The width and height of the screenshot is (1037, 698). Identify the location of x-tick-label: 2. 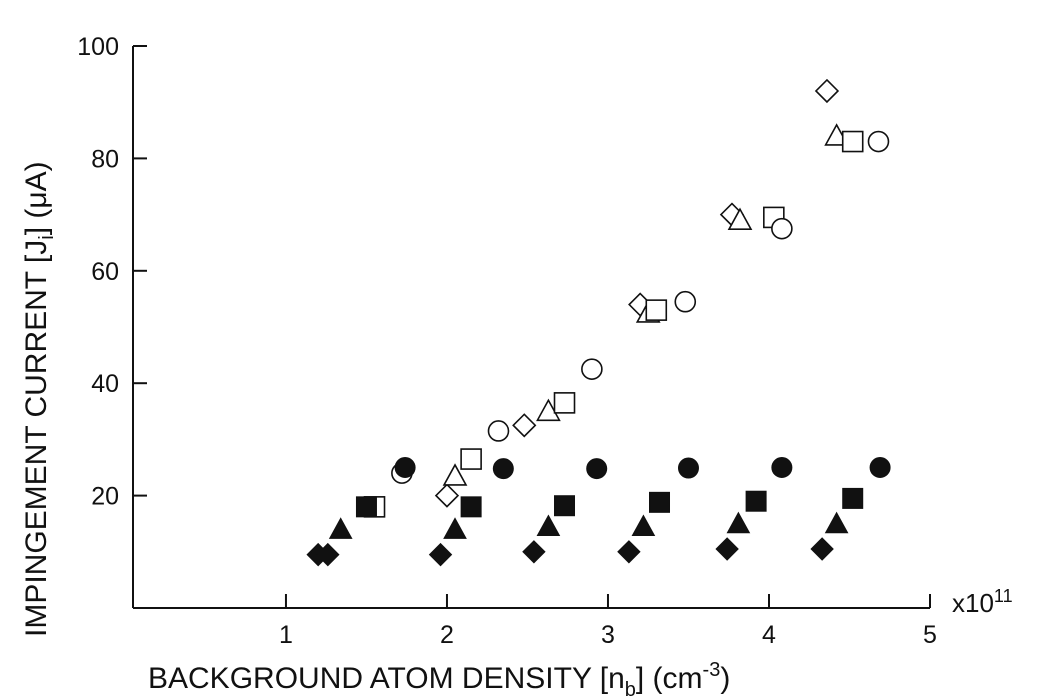
(447, 635).